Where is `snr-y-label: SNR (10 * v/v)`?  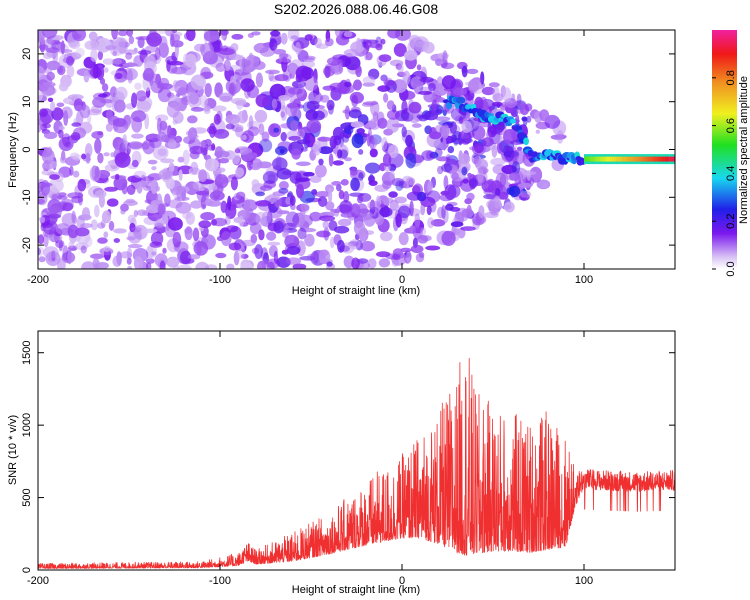 snr-y-label: SNR (10 * v/v) is located at coordinates (13, 450).